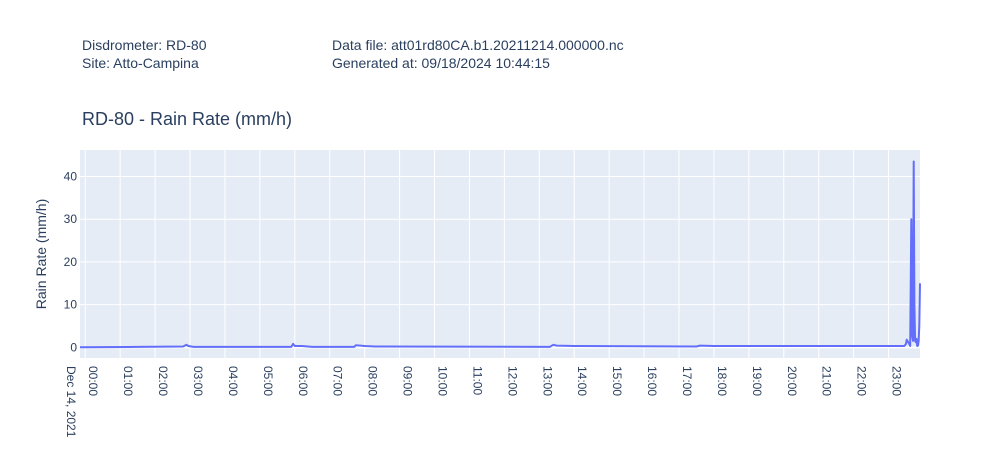 The image size is (1000, 450). Describe the element at coordinates (140, 63) in the screenshot. I see `site-label: Site: Atto-Campina` at that location.